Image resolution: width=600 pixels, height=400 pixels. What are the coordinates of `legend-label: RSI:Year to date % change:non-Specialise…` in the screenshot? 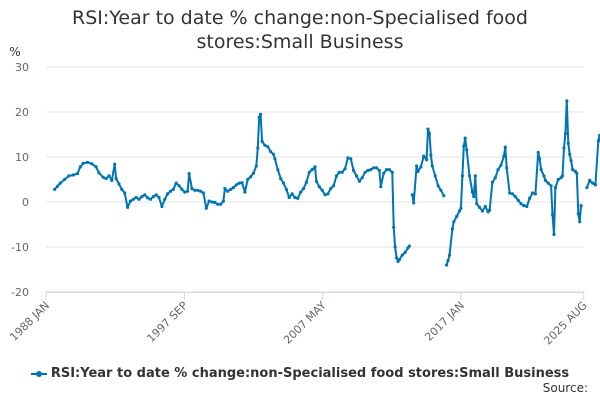 It's located at (310, 373).